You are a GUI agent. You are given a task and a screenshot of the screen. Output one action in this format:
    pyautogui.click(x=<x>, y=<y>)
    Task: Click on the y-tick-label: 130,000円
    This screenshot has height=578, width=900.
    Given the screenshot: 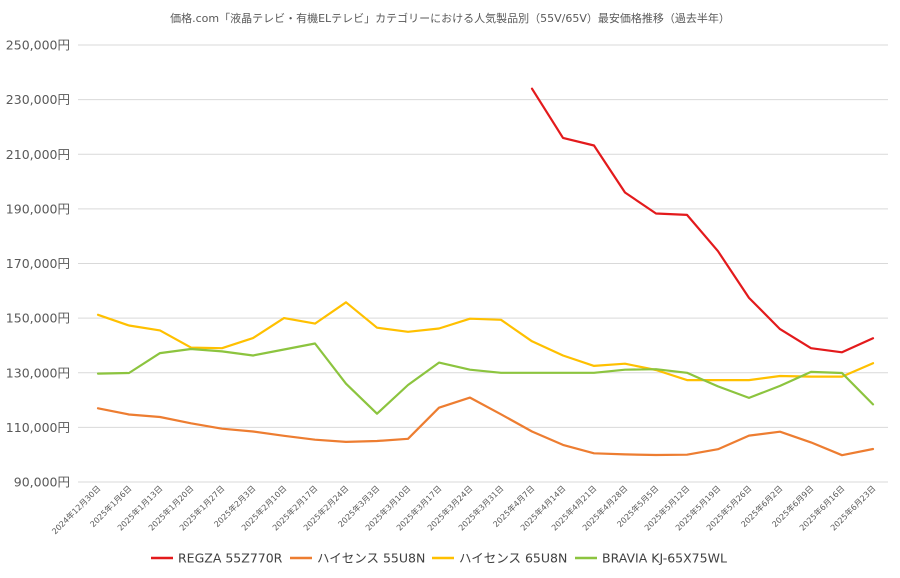 What is the action you would take?
    pyautogui.click(x=38, y=372)
    